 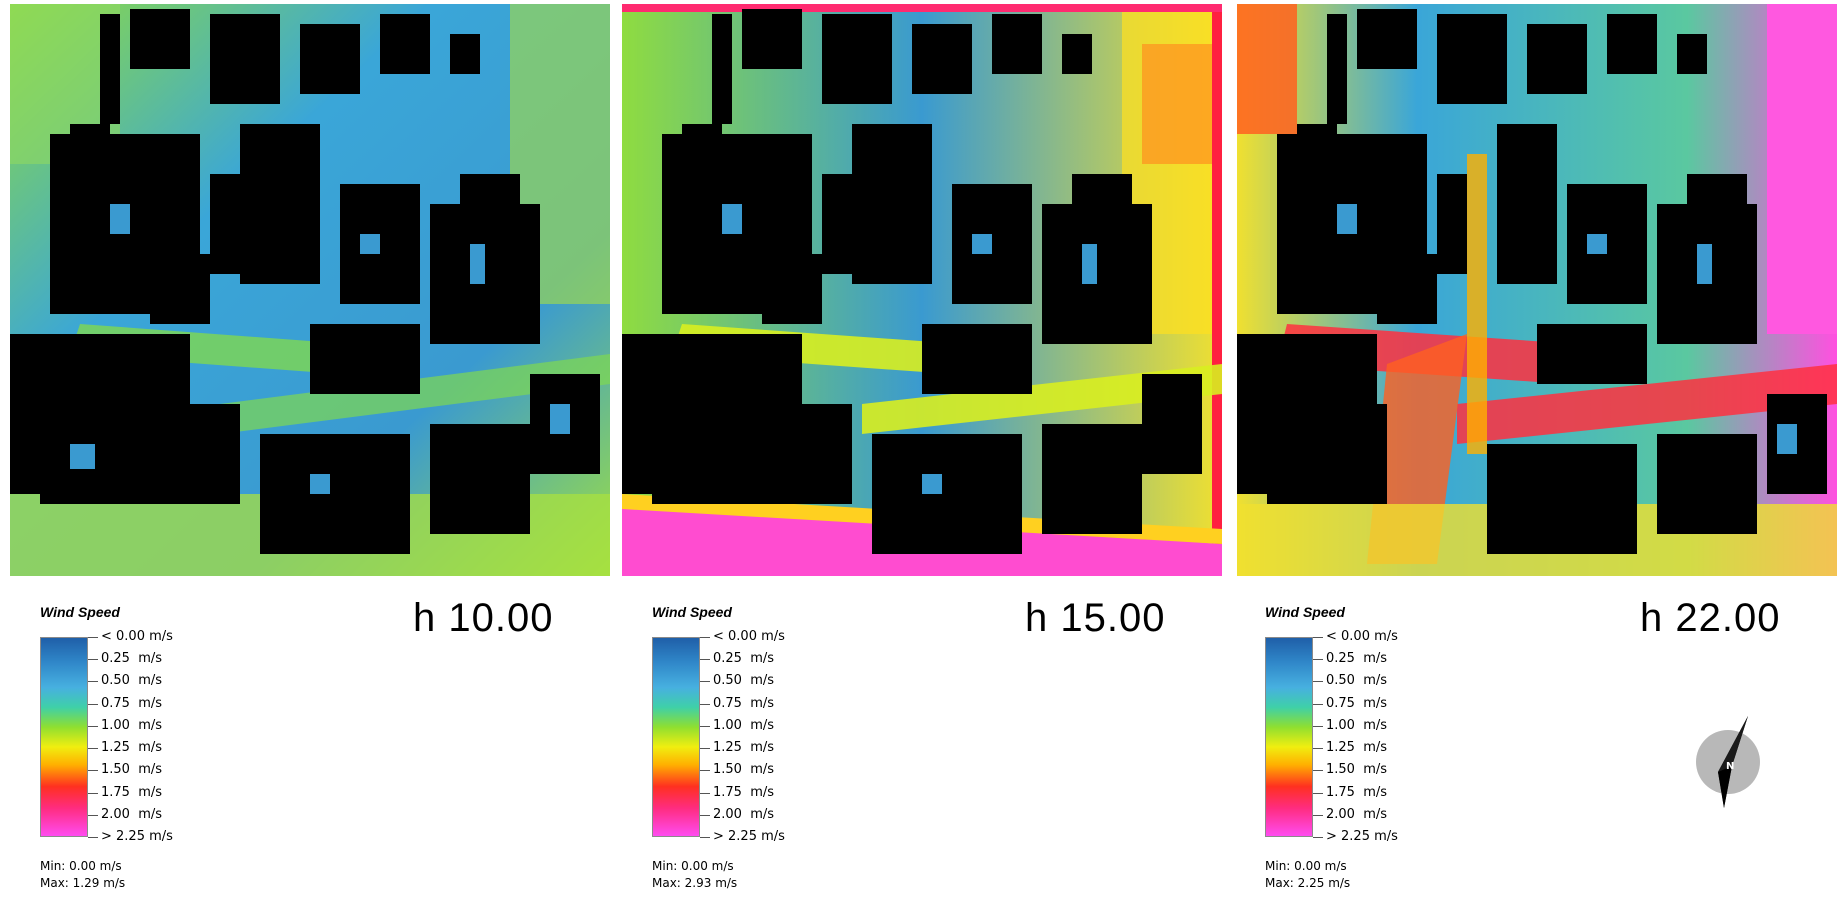 What do you see at coordinates (694, 875) in the screenshot?
I see `min-max: Min: 0.00 m/s Max: 2.93 m/s` at bounding box center [694, 875].